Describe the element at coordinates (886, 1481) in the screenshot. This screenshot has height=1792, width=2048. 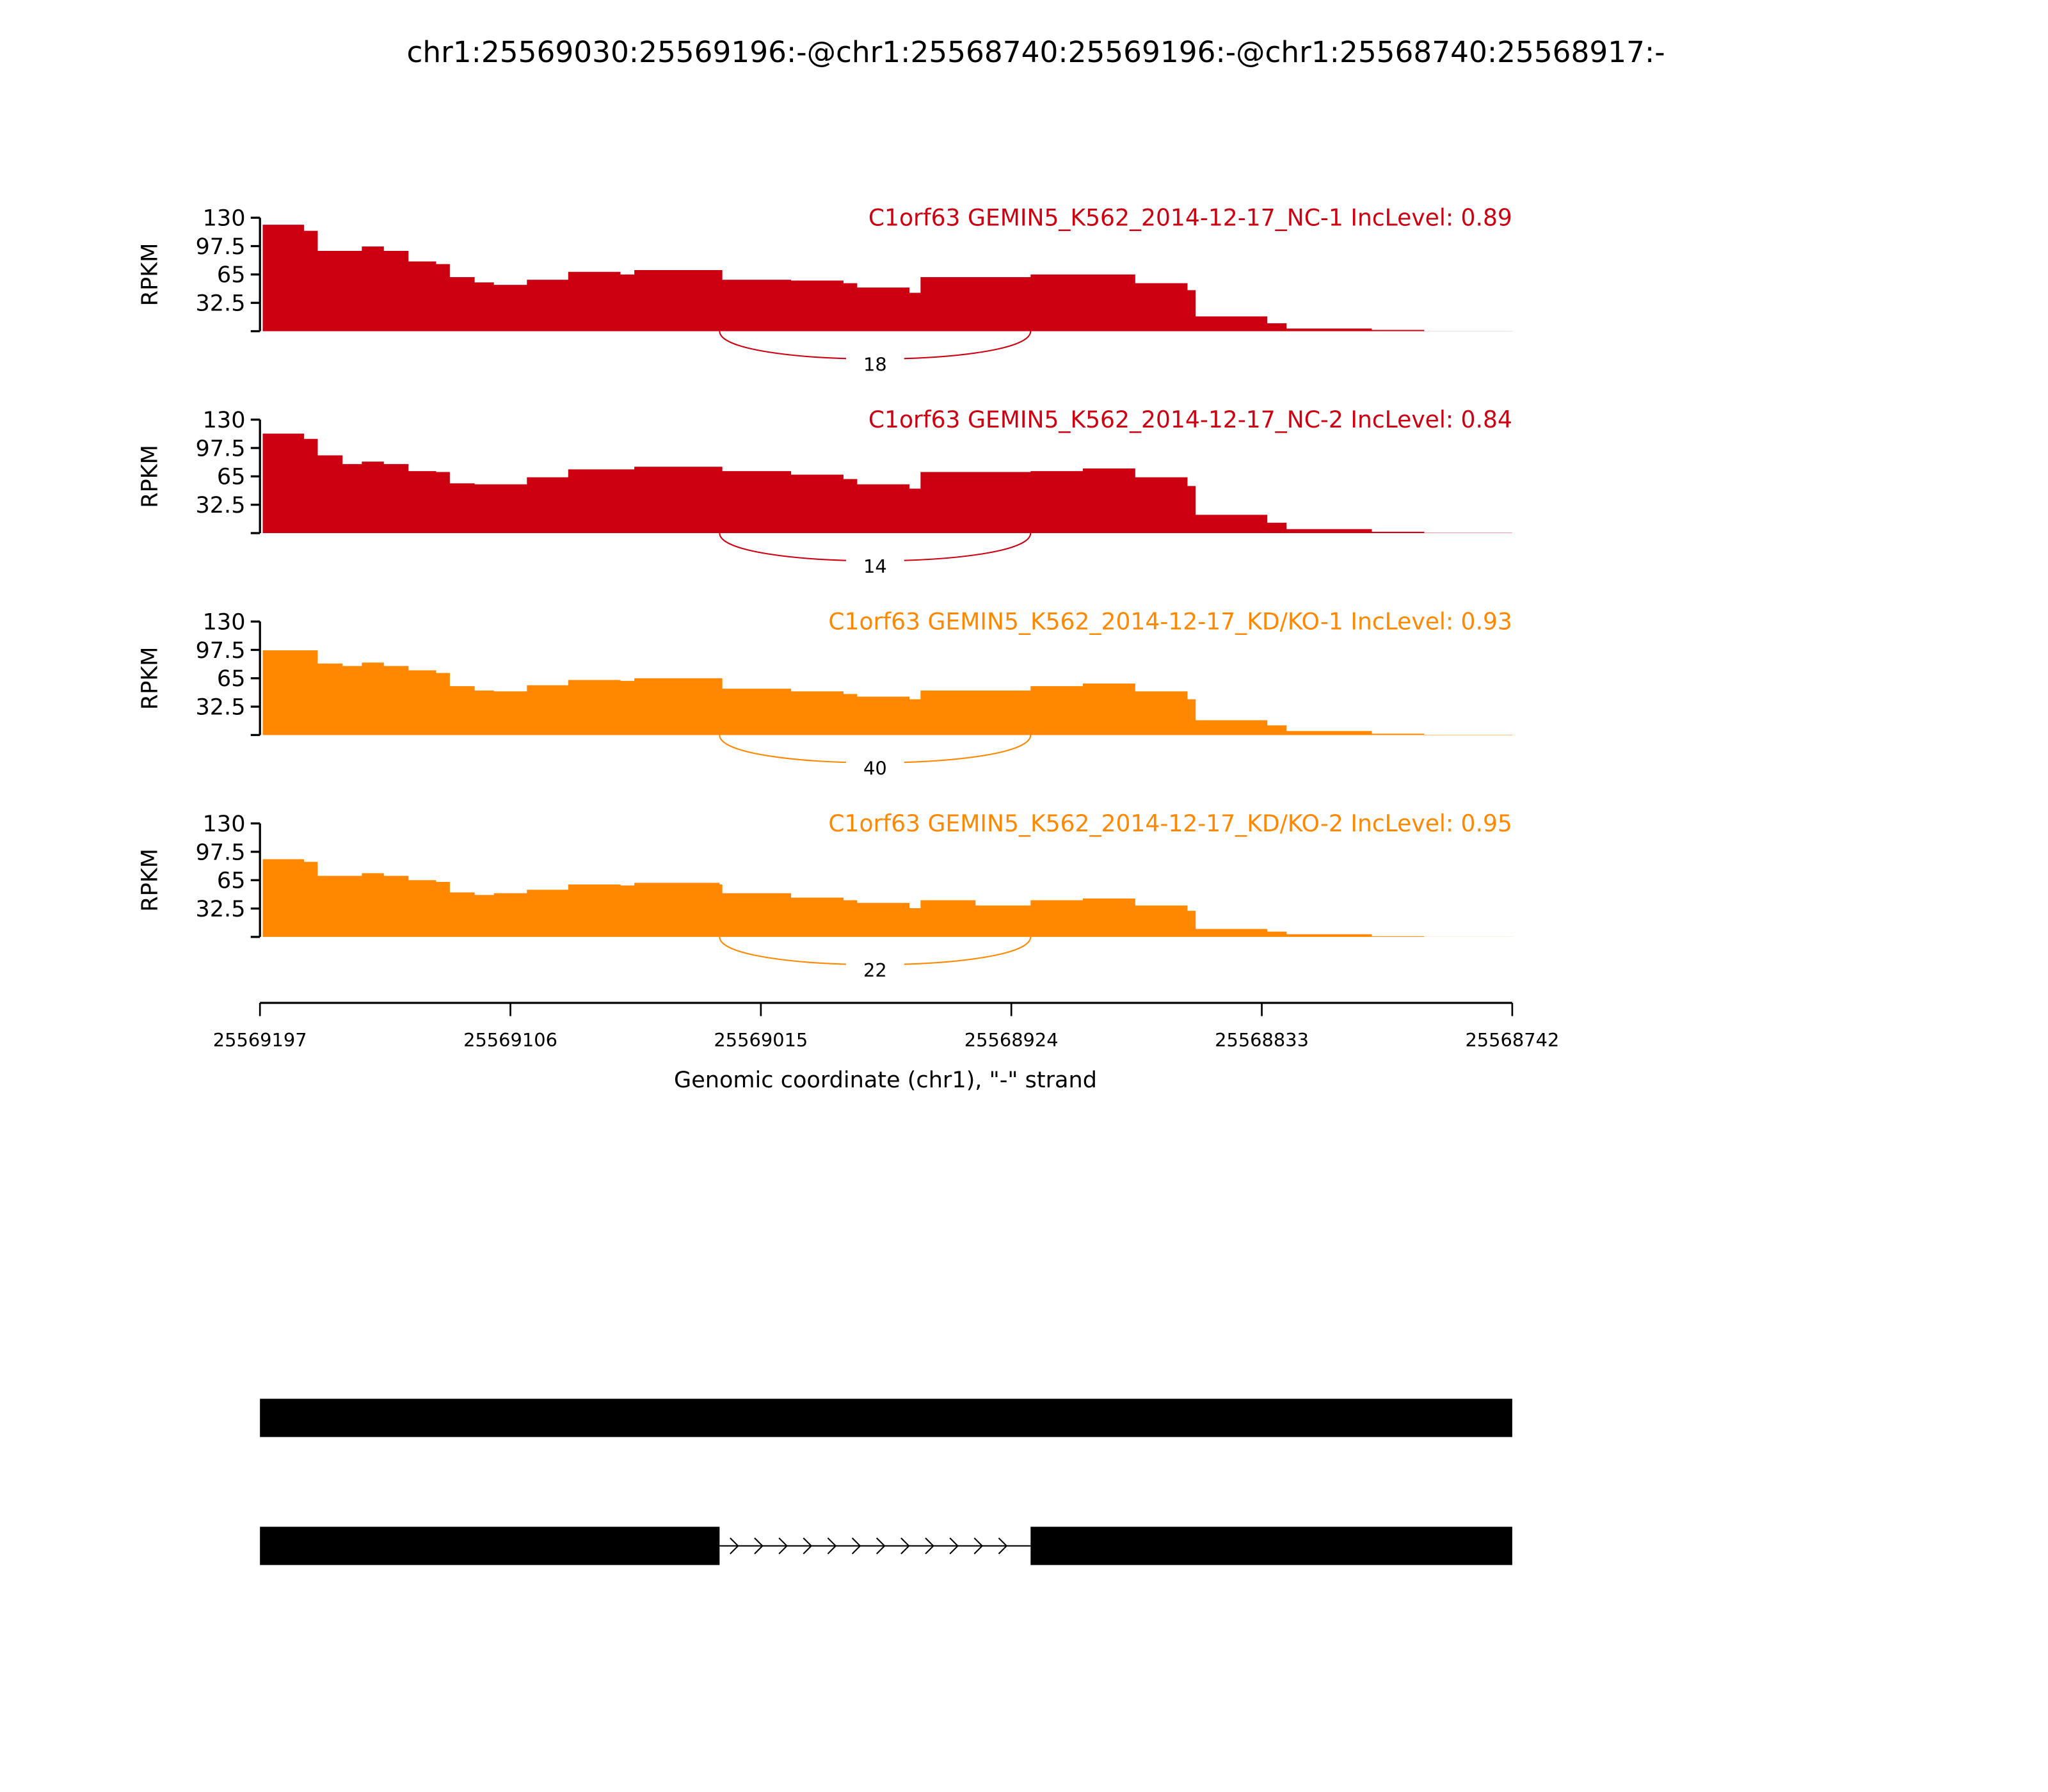
I see `gene-models` at that location.